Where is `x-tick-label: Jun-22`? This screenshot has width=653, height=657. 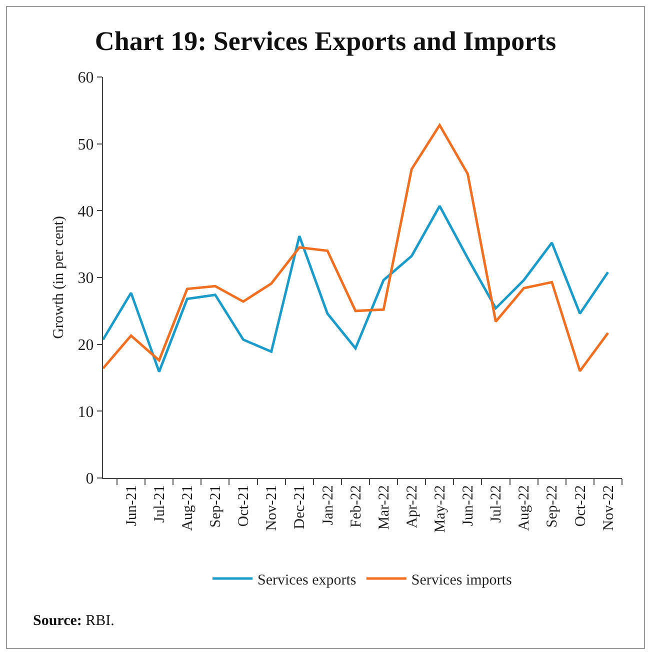 x-tick-label: Jun-22 is located at coordinates (468, 505).